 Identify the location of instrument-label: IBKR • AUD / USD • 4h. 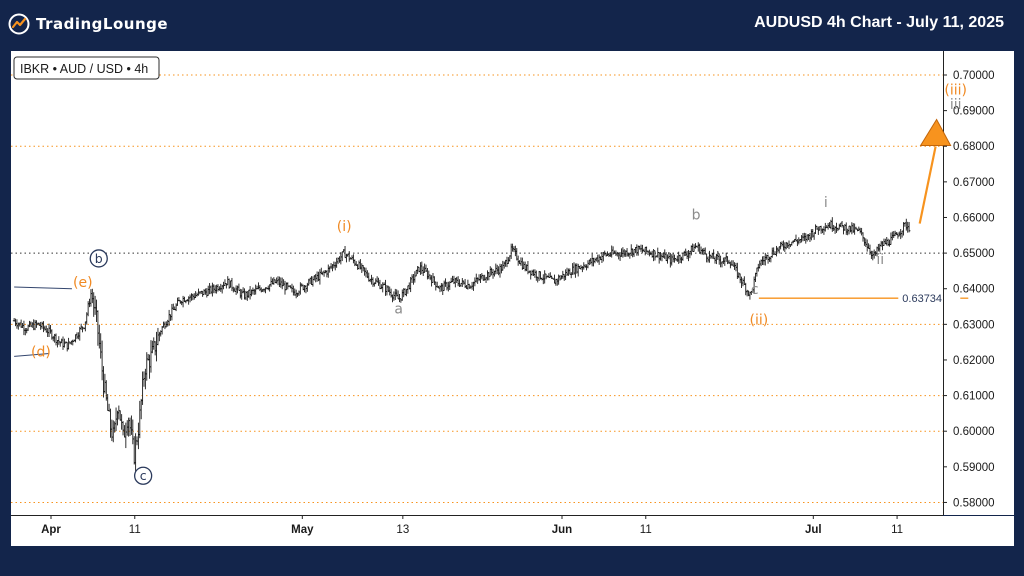
(84, 69).